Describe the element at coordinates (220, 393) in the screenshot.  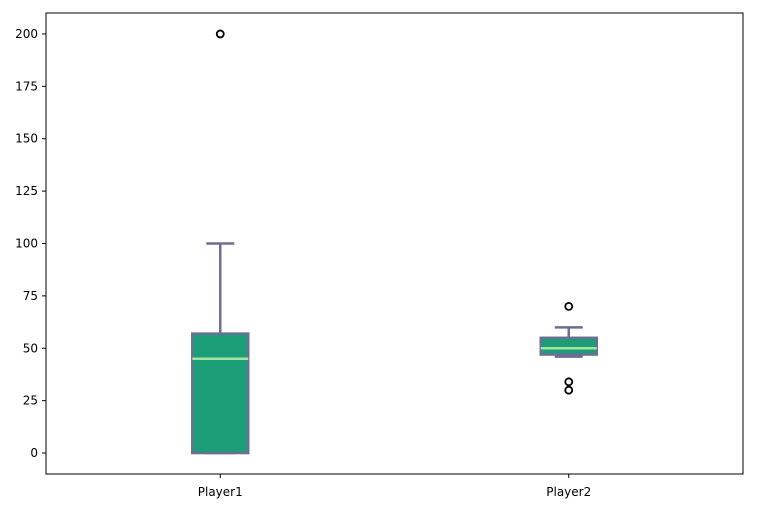
I see `box-player1` at that location.